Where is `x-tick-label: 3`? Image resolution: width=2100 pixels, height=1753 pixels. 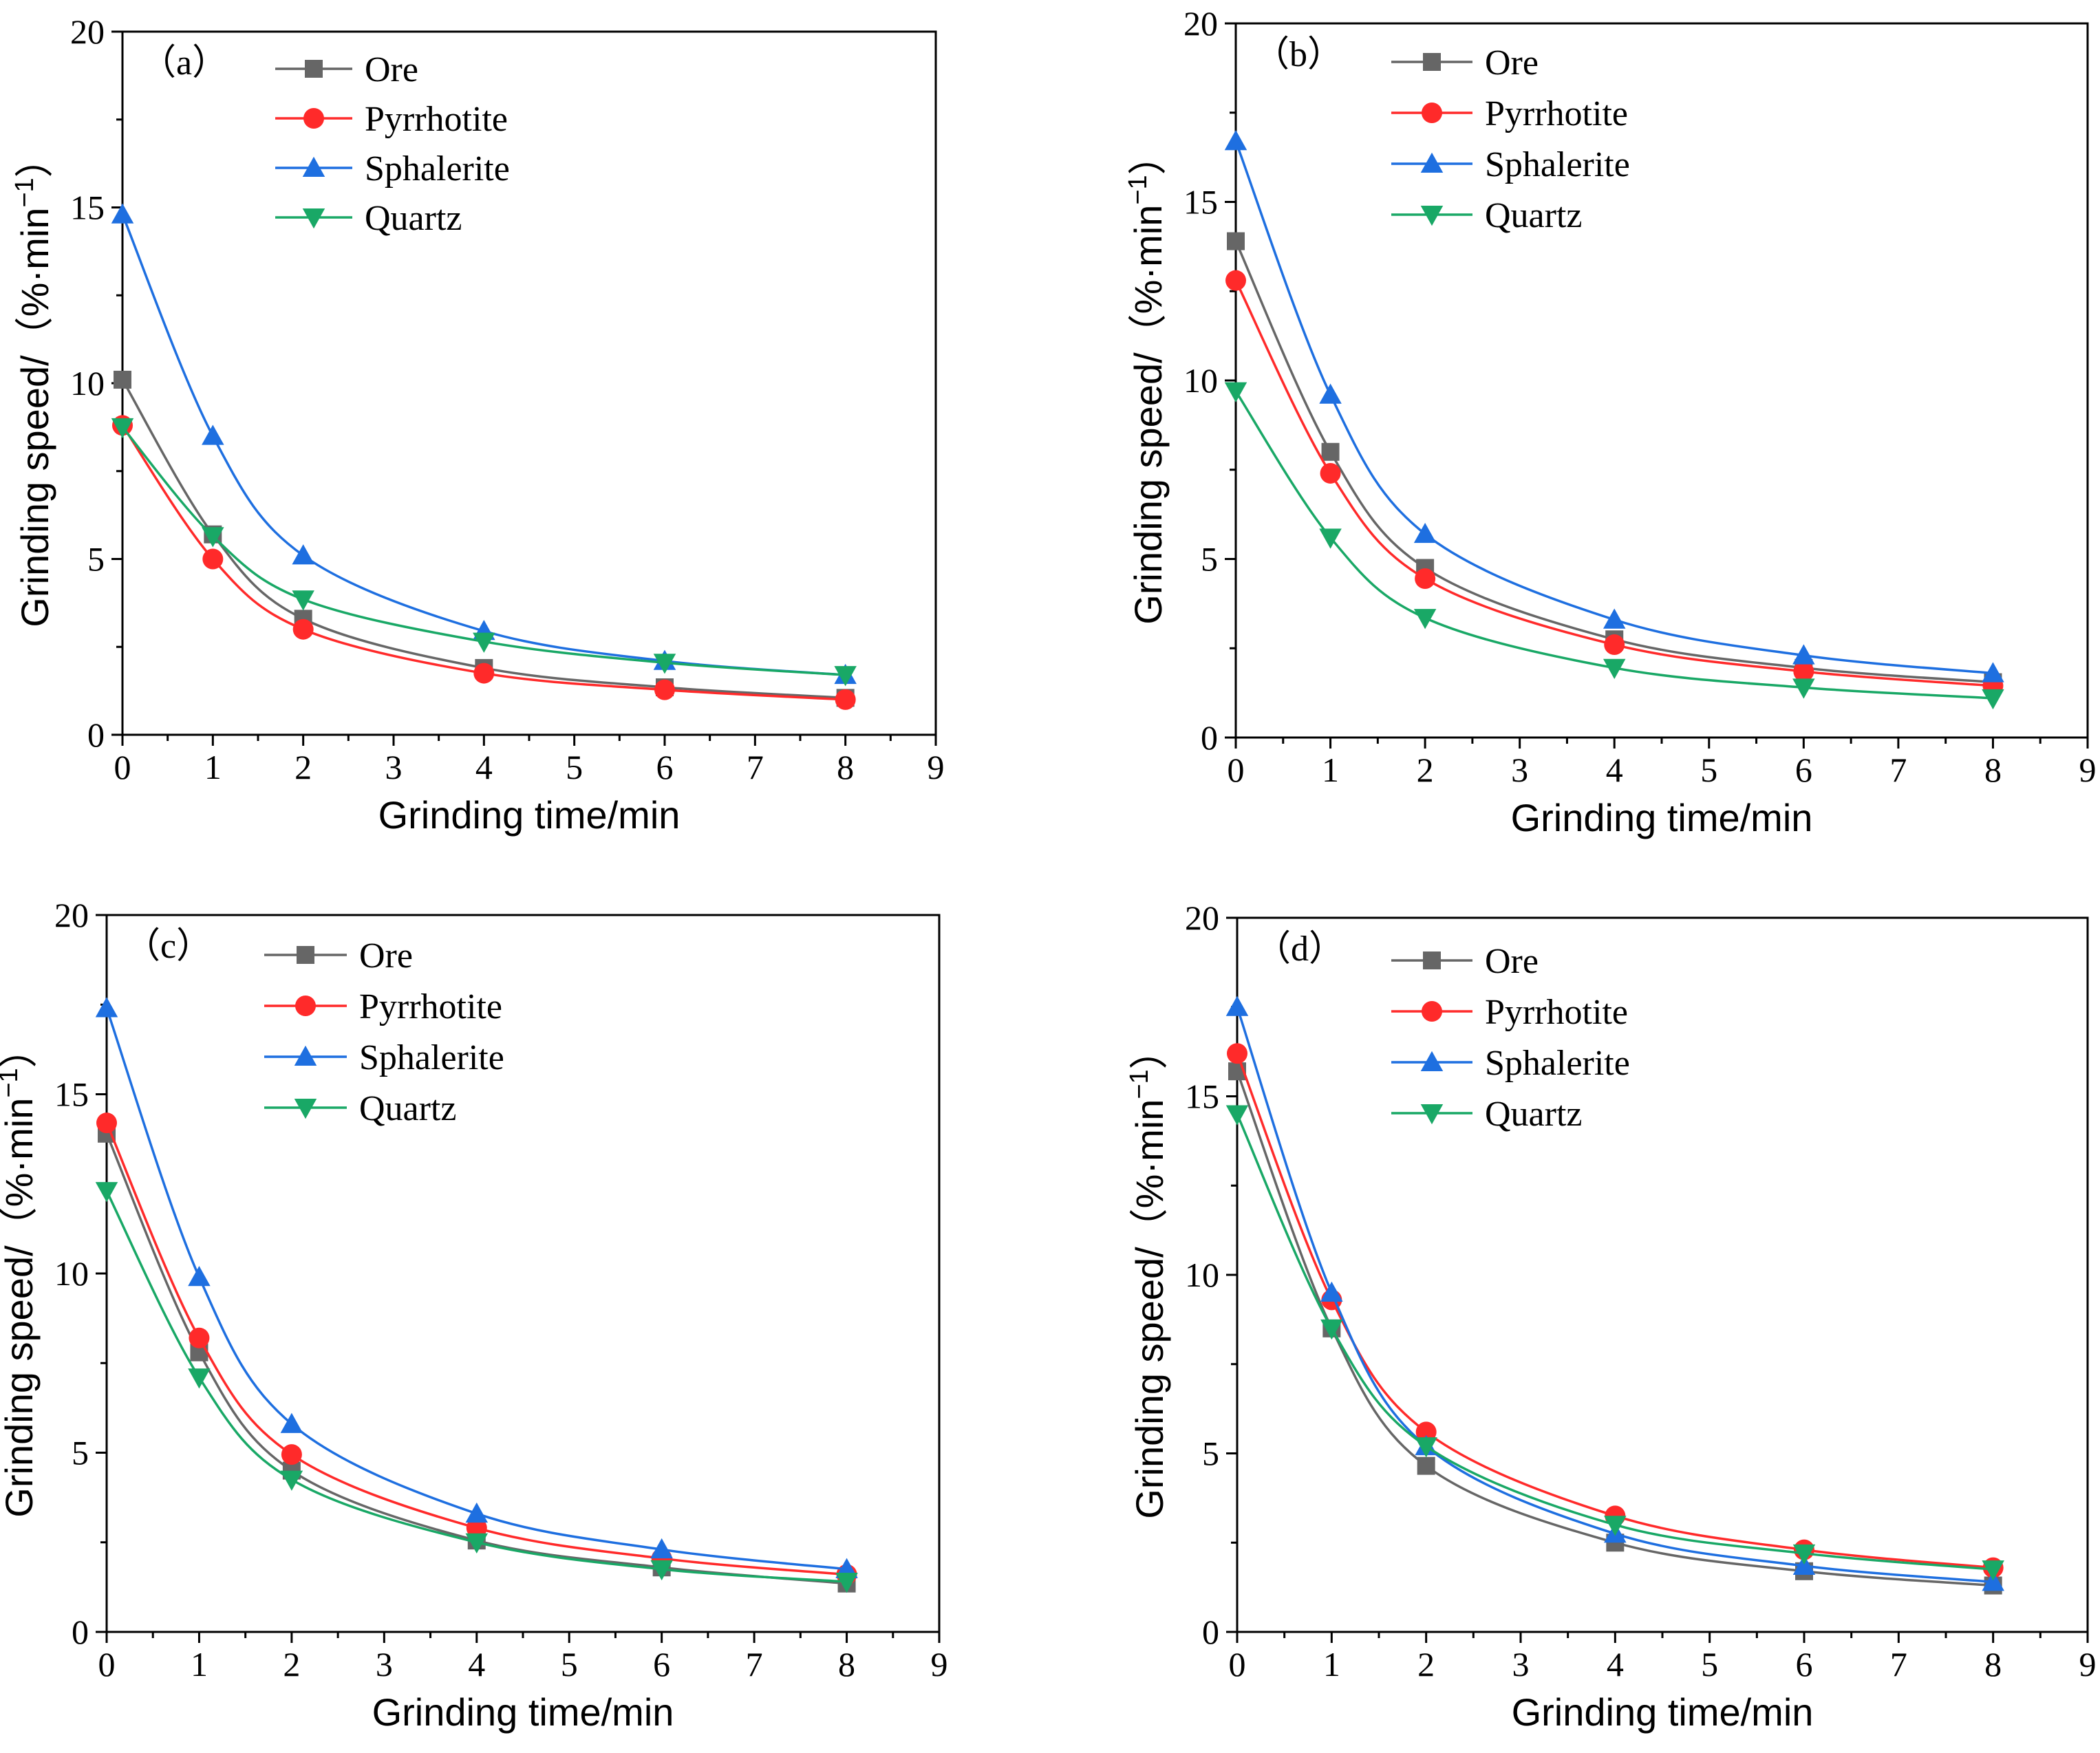
x-tick-label: 3 is located at coordinates (385, 1664).